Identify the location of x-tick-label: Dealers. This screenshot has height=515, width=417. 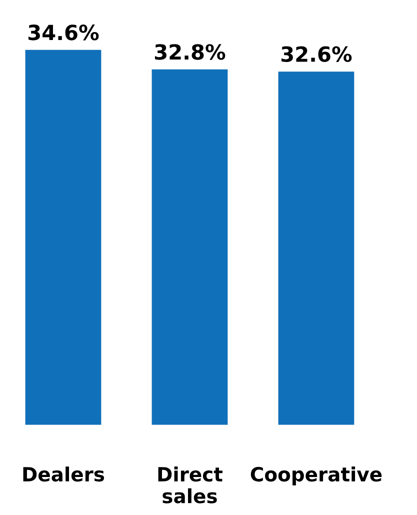
(63, 474).